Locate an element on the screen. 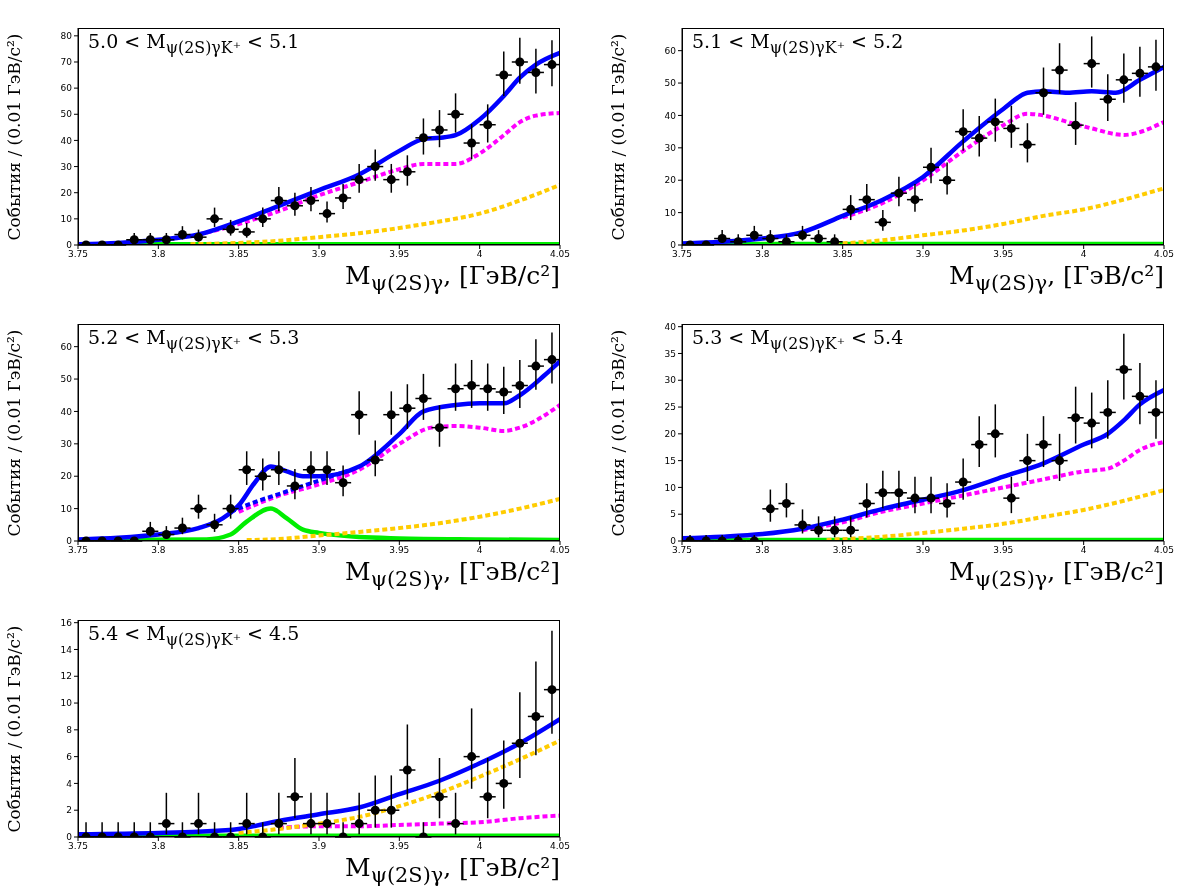 This screenshot has width=1178, height=895. y-tick-label: 25 is located at coordinates (670, 407).